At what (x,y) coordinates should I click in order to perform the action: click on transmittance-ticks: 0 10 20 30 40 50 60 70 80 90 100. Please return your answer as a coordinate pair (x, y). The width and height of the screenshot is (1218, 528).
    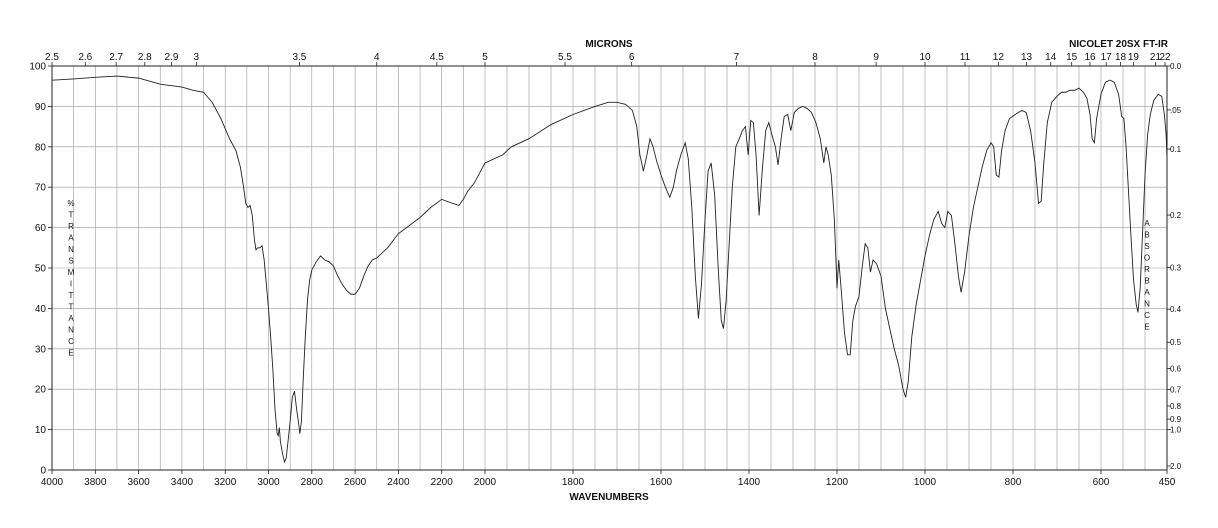
    Looking at the image, I should click on (40, 269).